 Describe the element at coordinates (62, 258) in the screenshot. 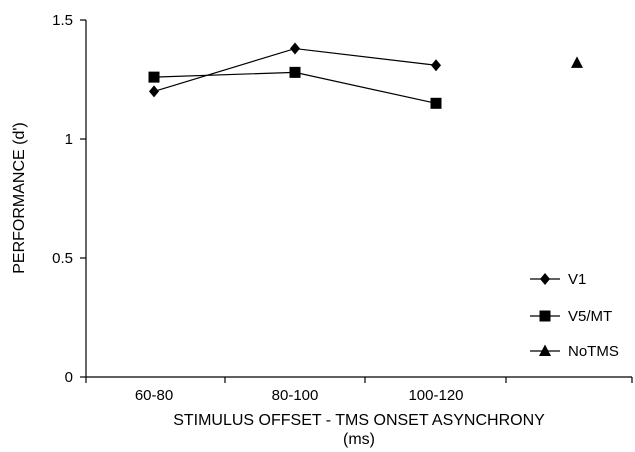

I see `y-tick-label: 0.5` at that location.